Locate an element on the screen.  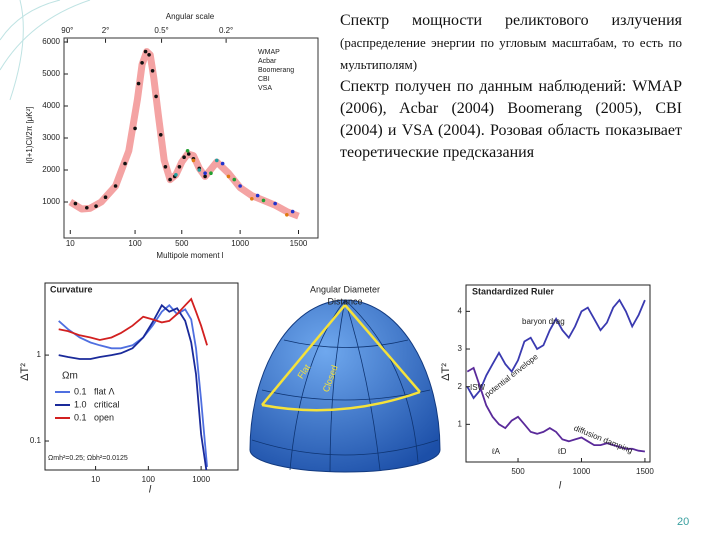
paragraph-text: Спектр мощности реликтового излучения is located at coordinates (511, 20).